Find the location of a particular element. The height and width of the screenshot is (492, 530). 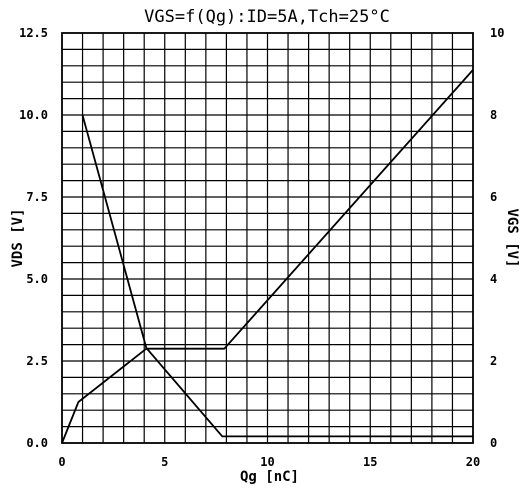

y-left-tick-label: 12.5 is located at coordinates (33, 33).